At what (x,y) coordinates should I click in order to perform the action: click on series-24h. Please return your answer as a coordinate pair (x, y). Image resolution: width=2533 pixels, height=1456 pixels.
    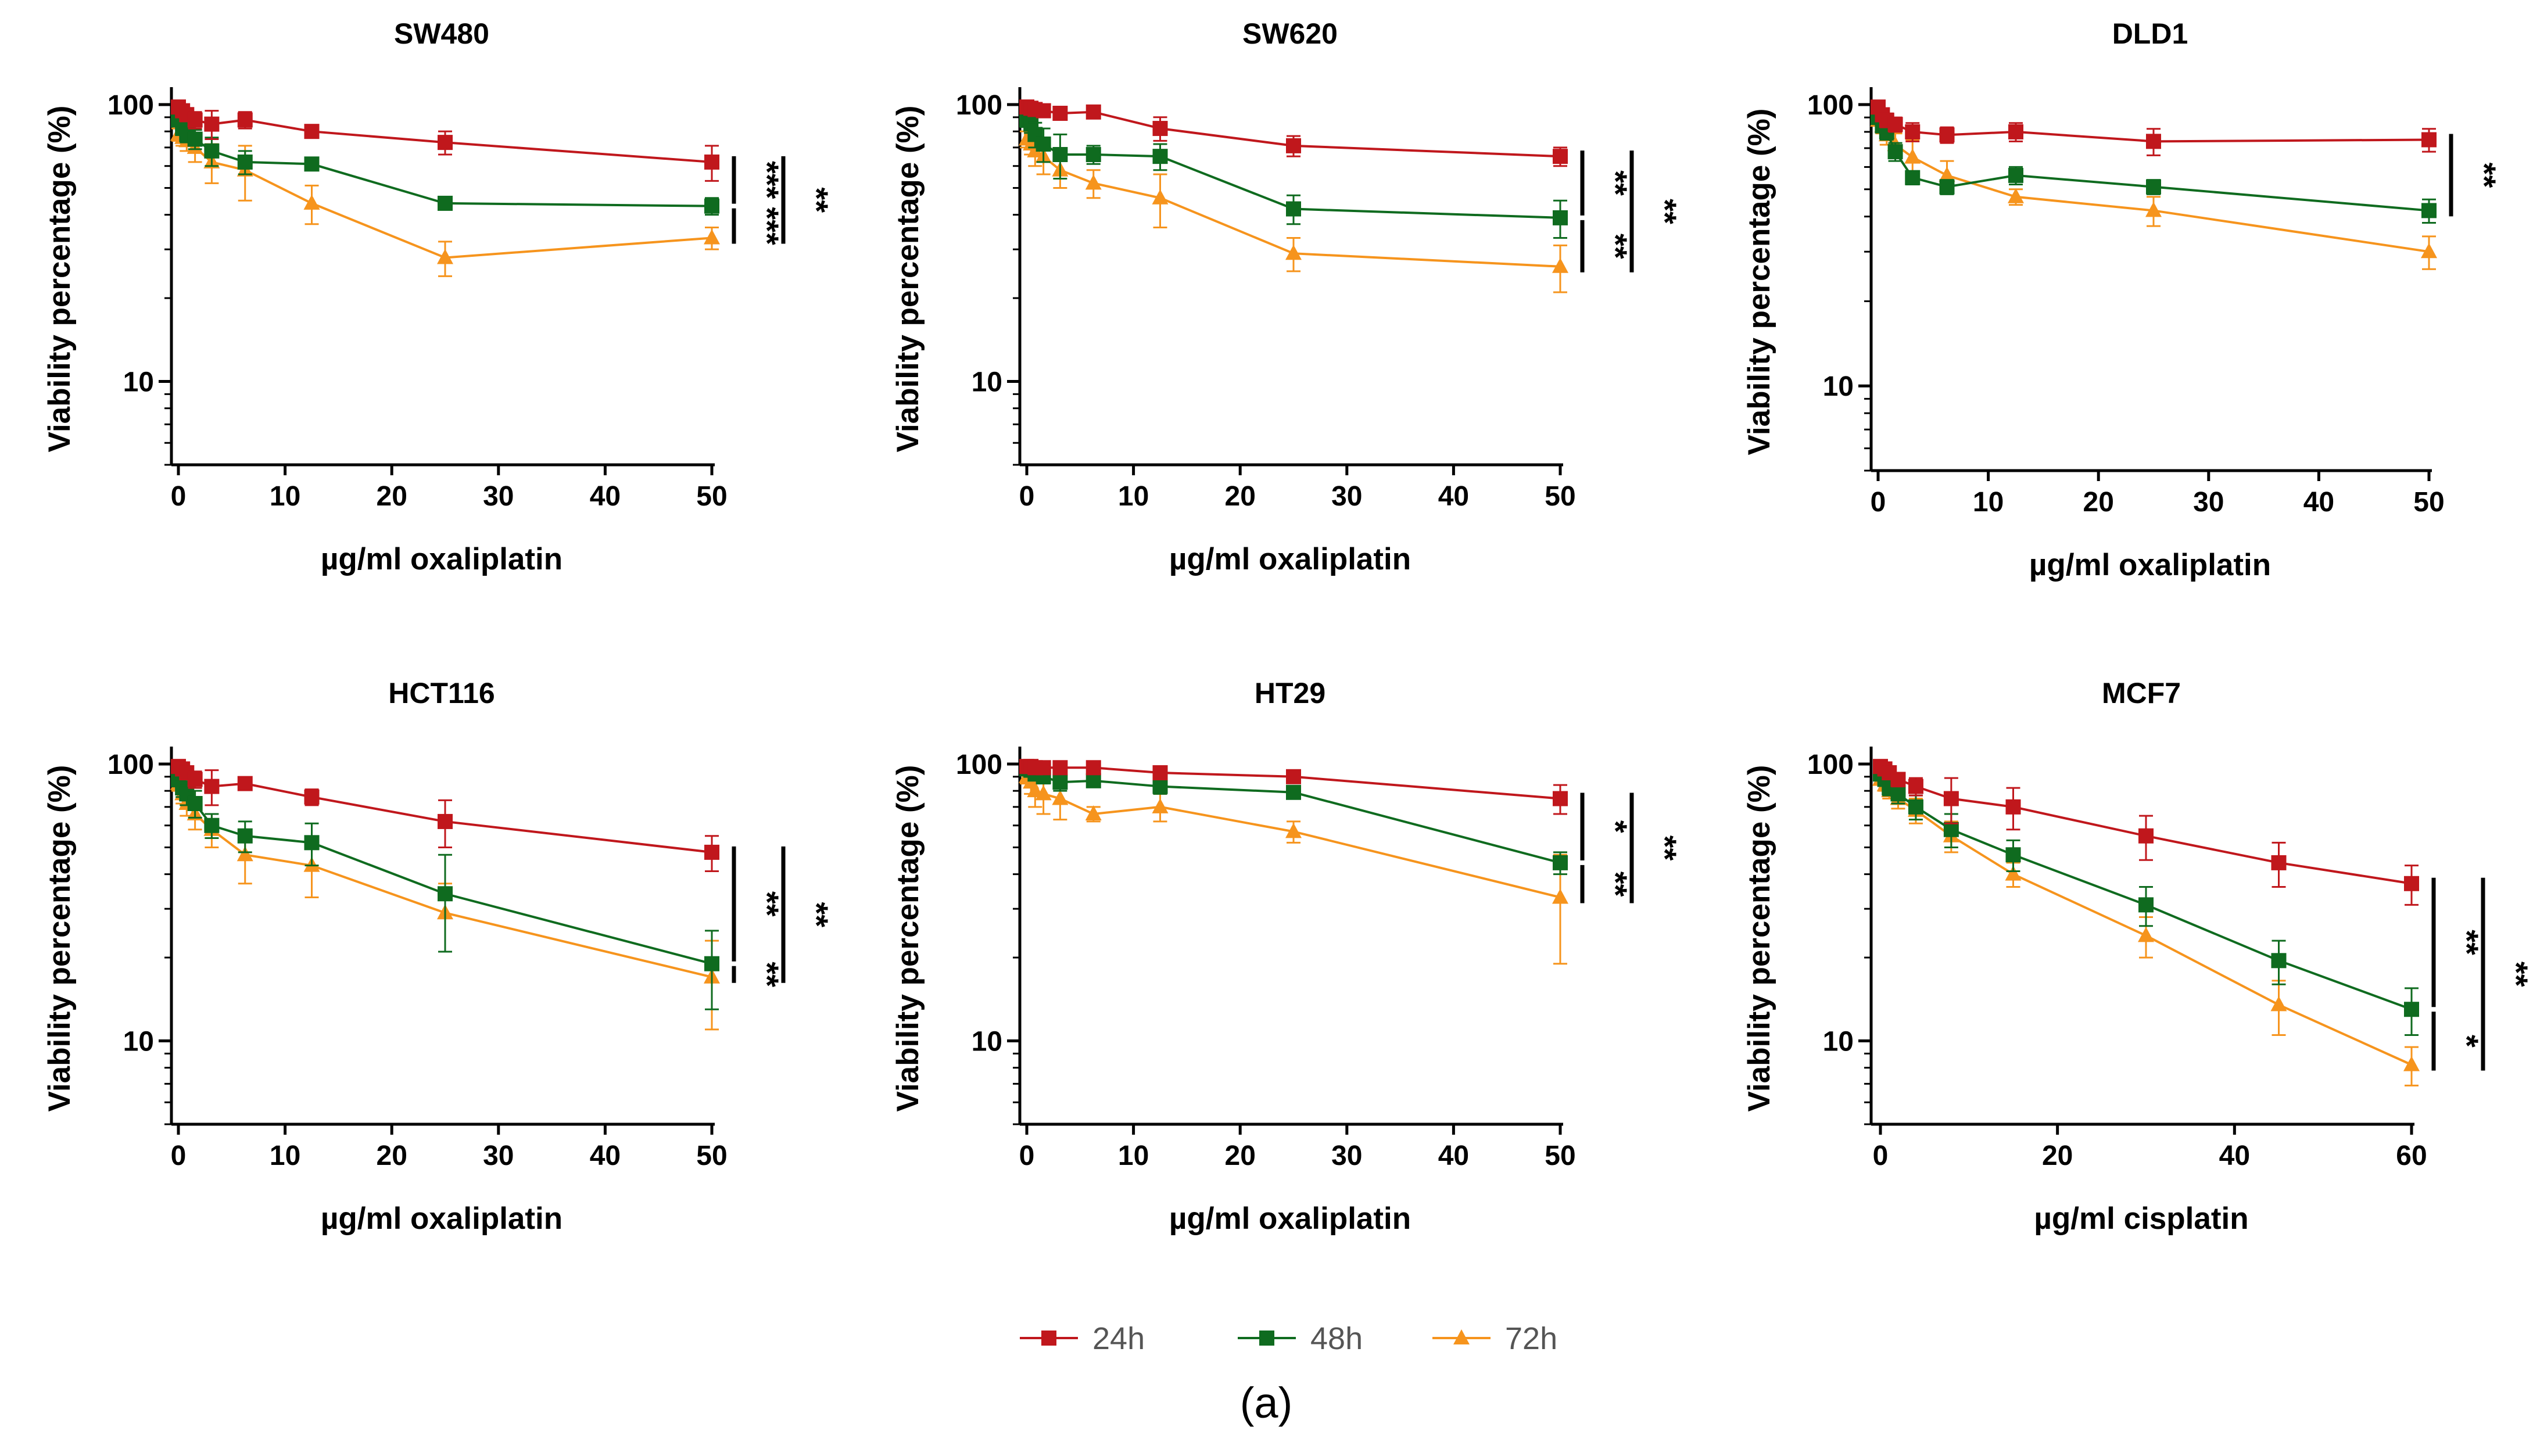
    Looking at the image, I should click on (2154, 128).